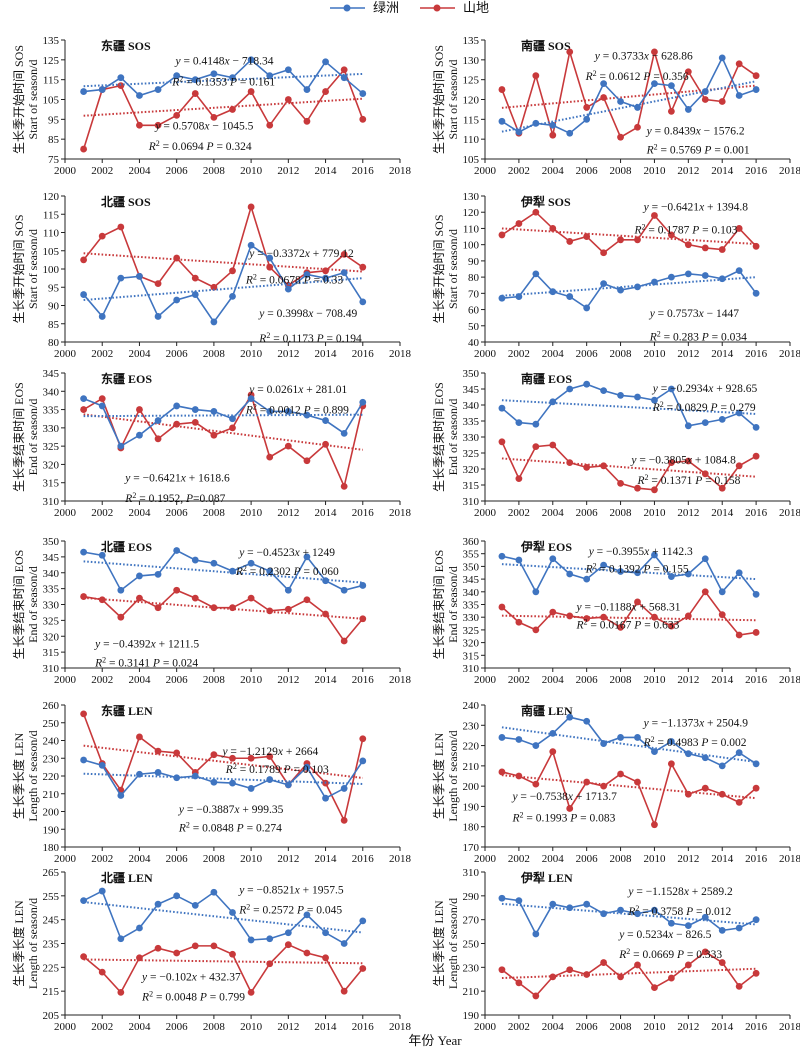 This screenshot has width=800, height=1053. Describe the element at coordinates (127, 877) in the screenshot. I see `panel-title: 北疆 LEN` at that location.